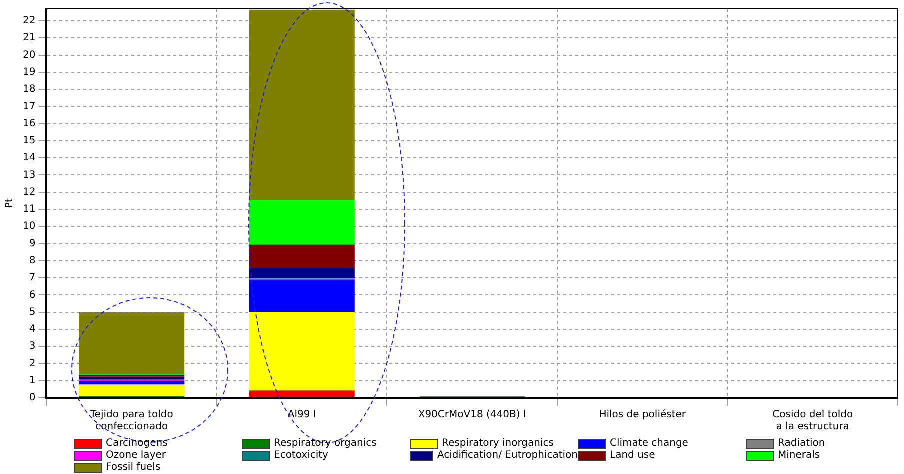 The image size is (904, 474). I want to click on y-tick-label: 18, so click(29, 90).